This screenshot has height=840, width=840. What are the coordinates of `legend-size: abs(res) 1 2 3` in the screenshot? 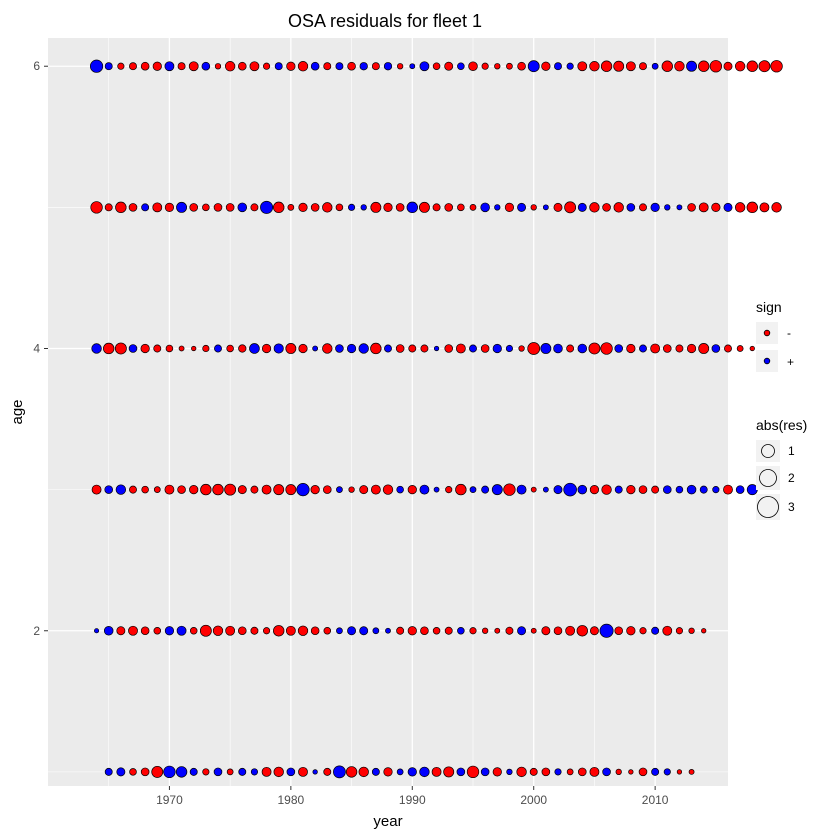 It's located at (781, 468).